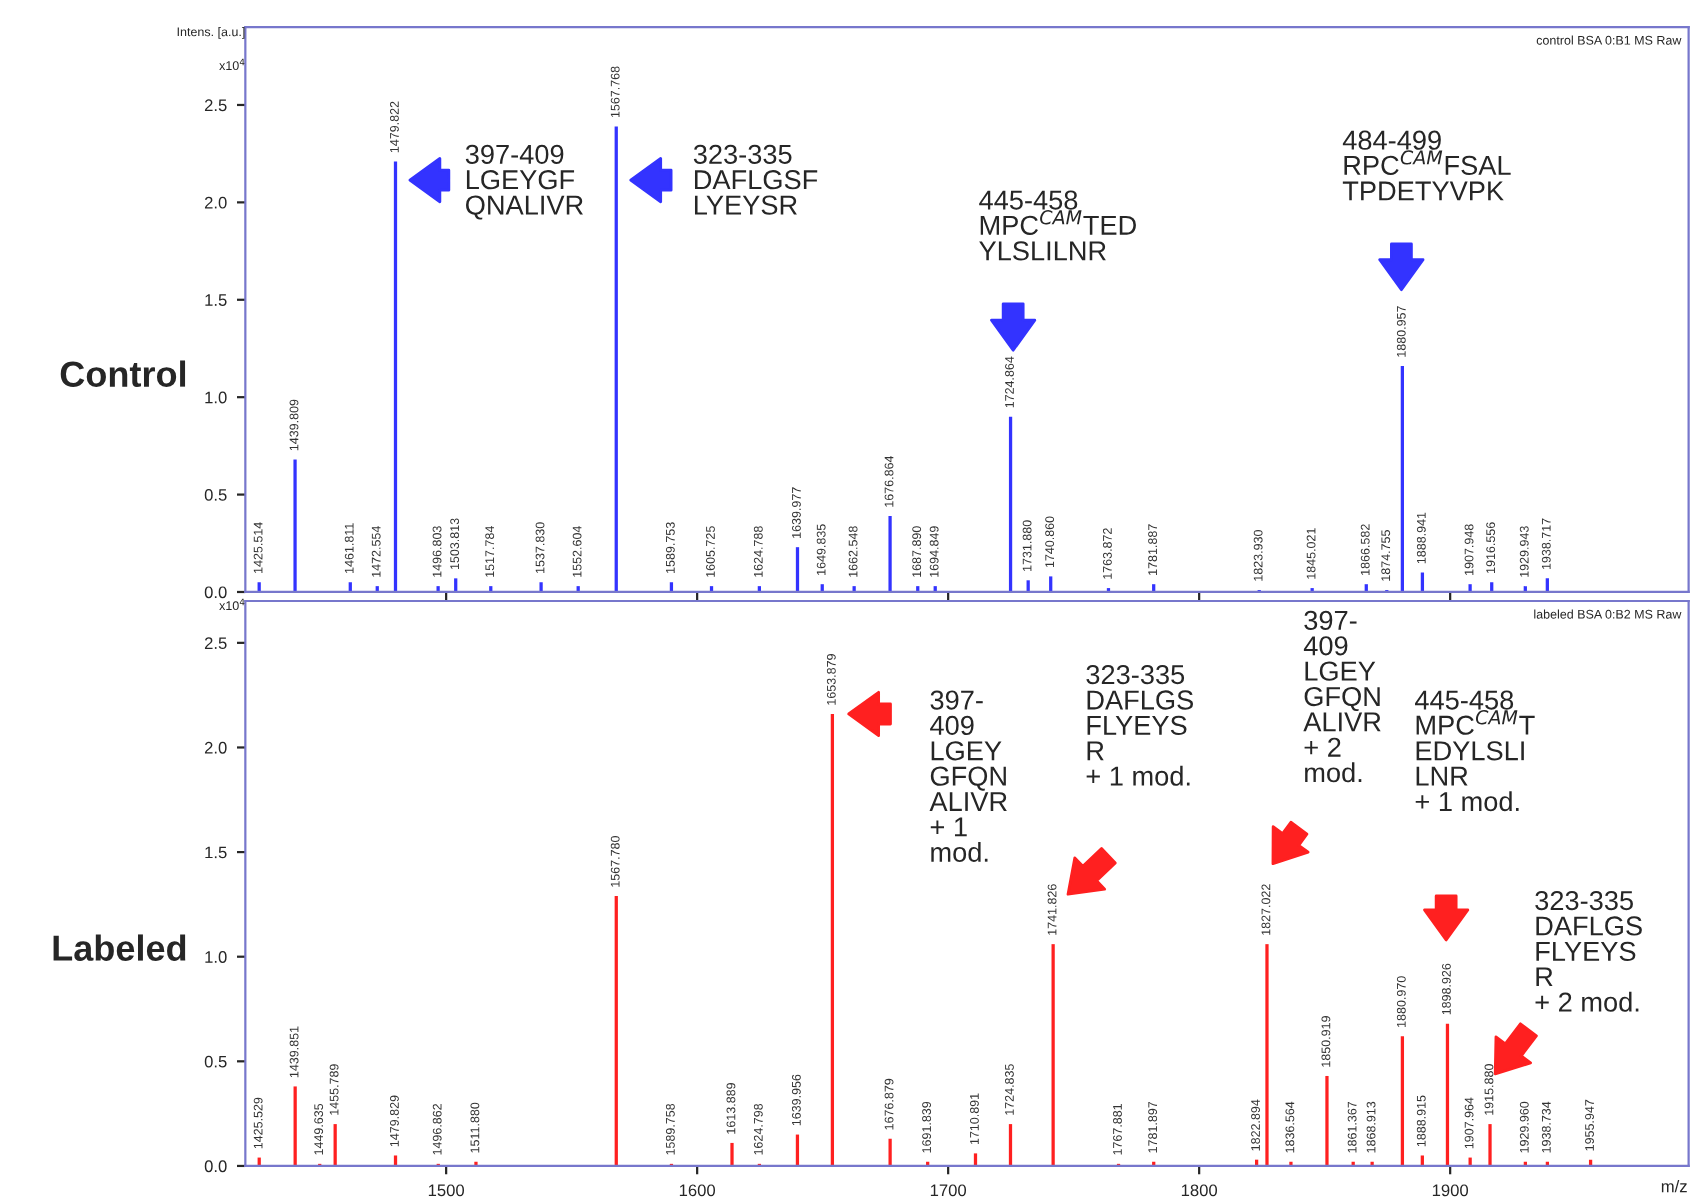 This screenshot has width=1692, height=1202. I want to click on x-tick-label: 1900, so click(1450, 1190).